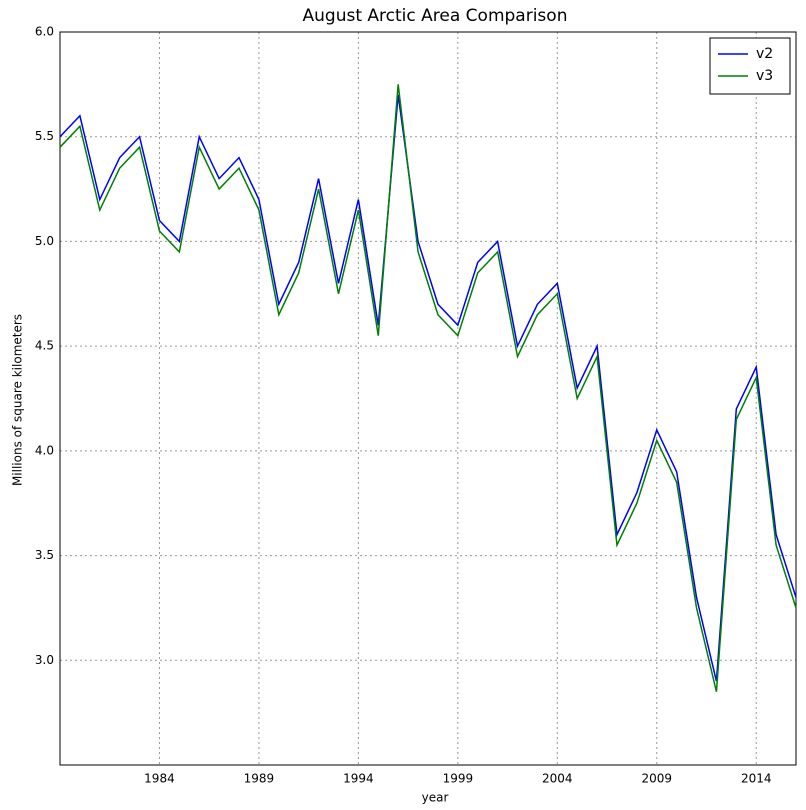  I want to click on y-tick-label: 3.0, so click(44, 660).